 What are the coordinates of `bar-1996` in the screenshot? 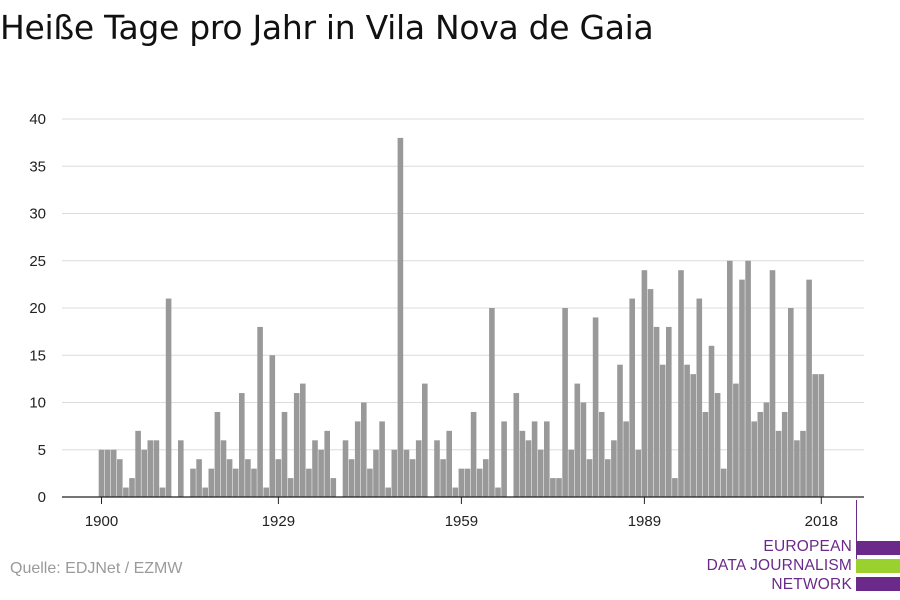 It's located at (687, 430).